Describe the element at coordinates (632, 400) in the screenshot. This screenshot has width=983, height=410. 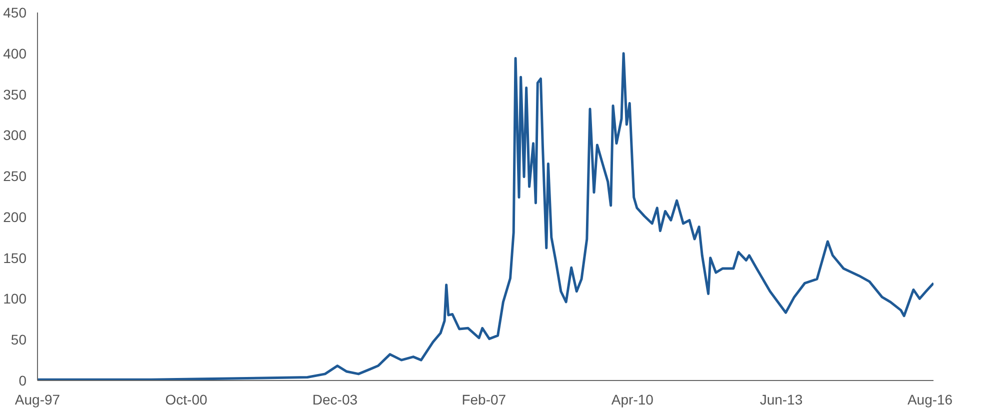
I see `x-tick-label: Apr-10` at that location.